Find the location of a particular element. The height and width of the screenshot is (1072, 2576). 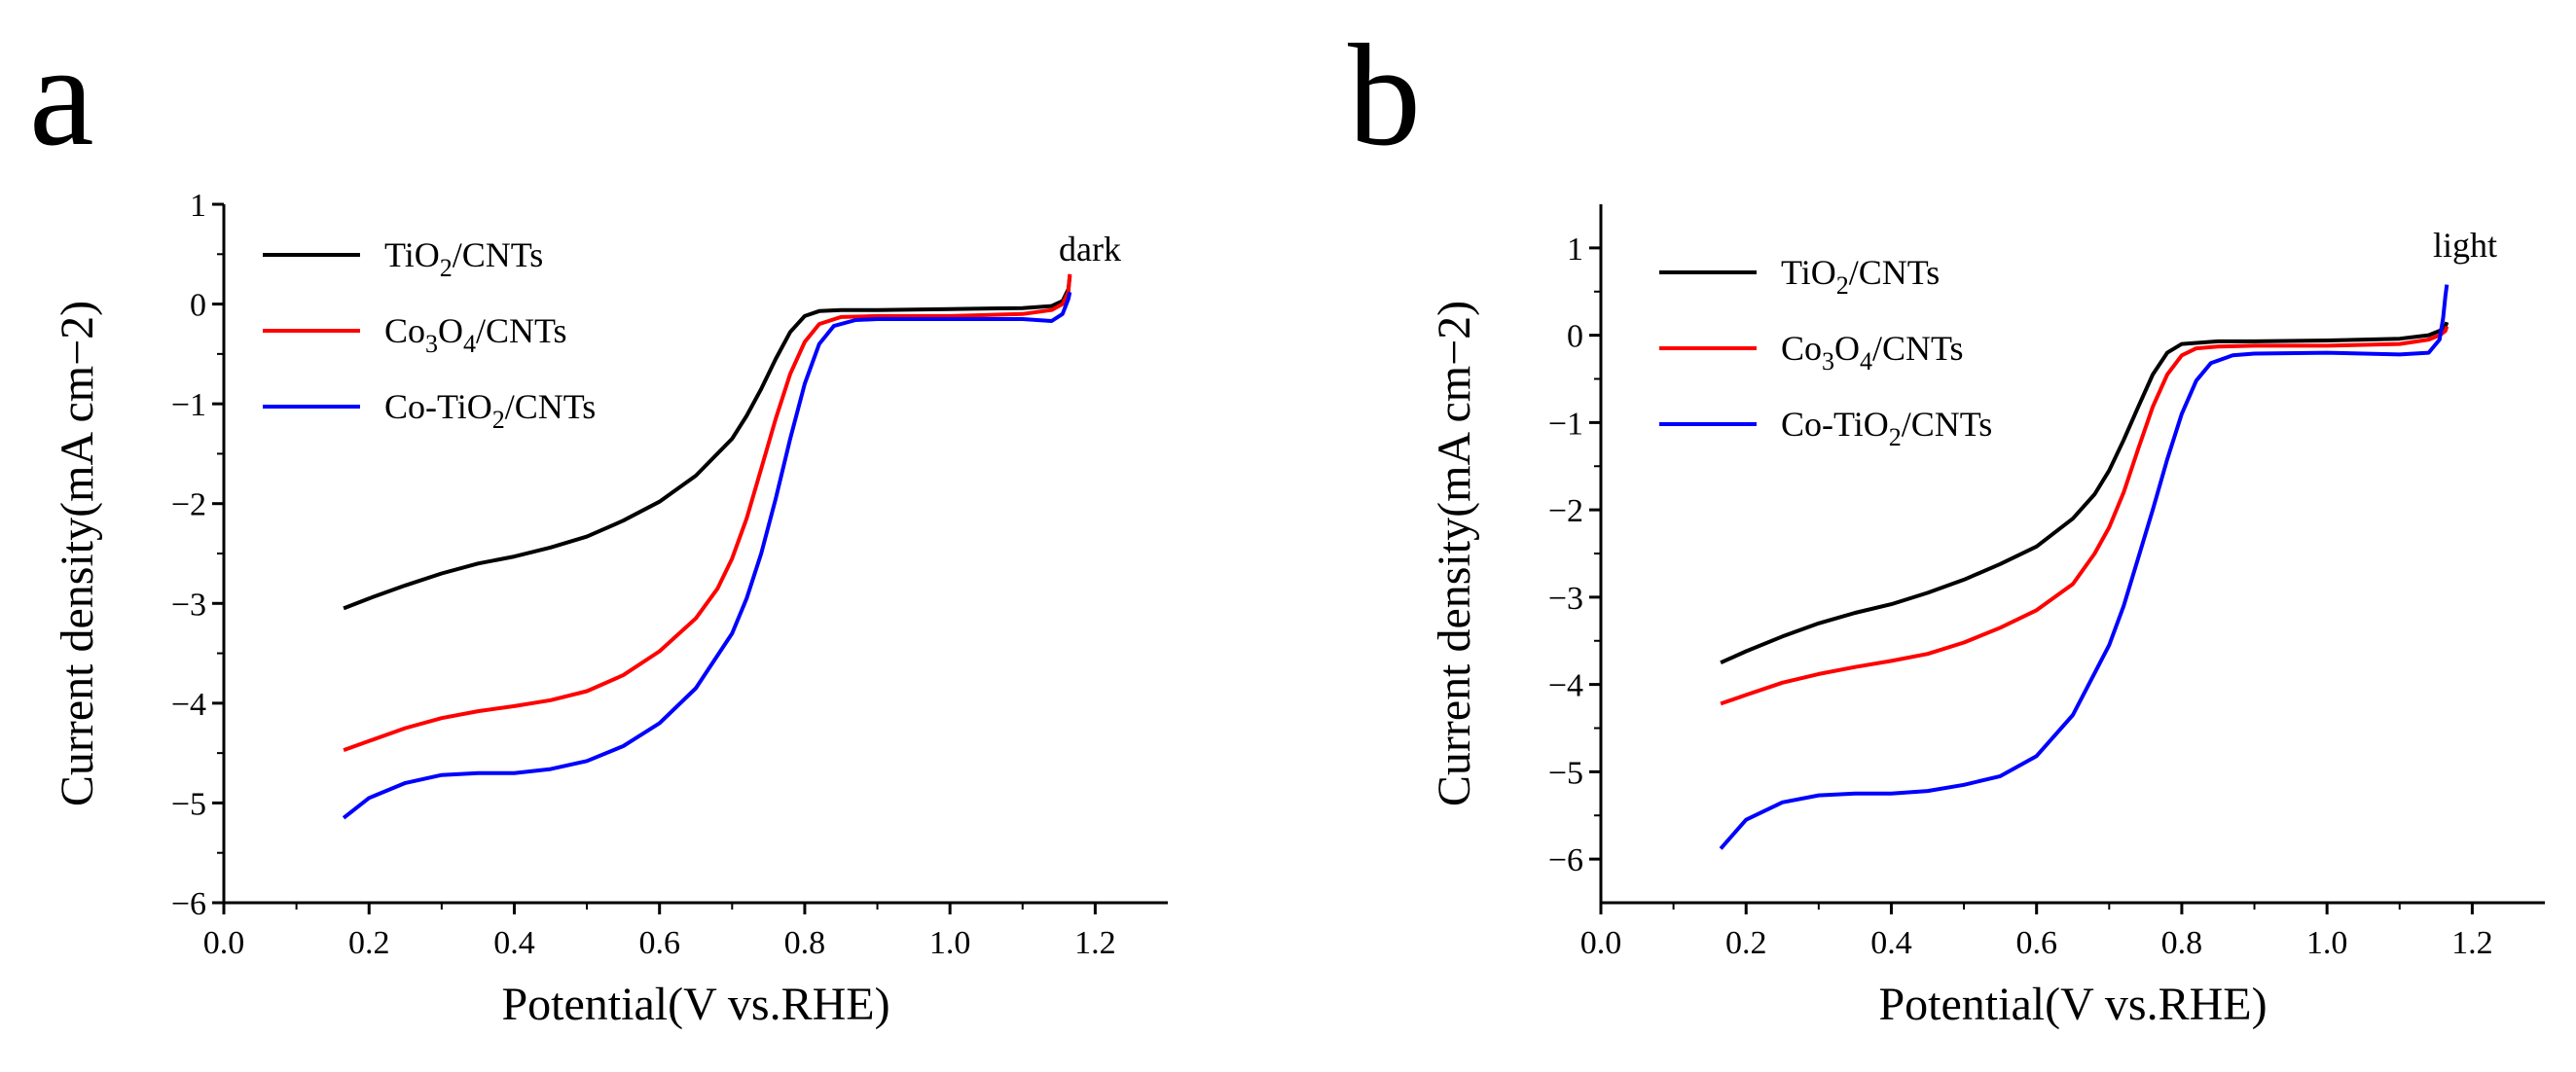

condition-annotation: dark is located at coordinates (1090, 249).